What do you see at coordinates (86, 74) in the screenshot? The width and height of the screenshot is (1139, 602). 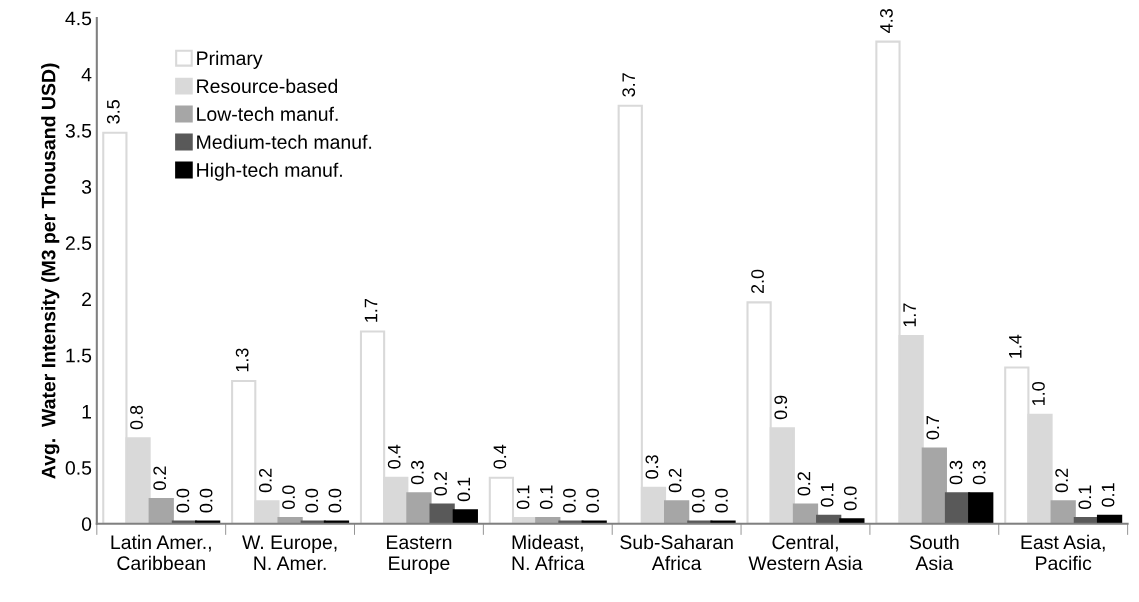 I see `y-tick-label: 4` at bounding box center [86, 74].